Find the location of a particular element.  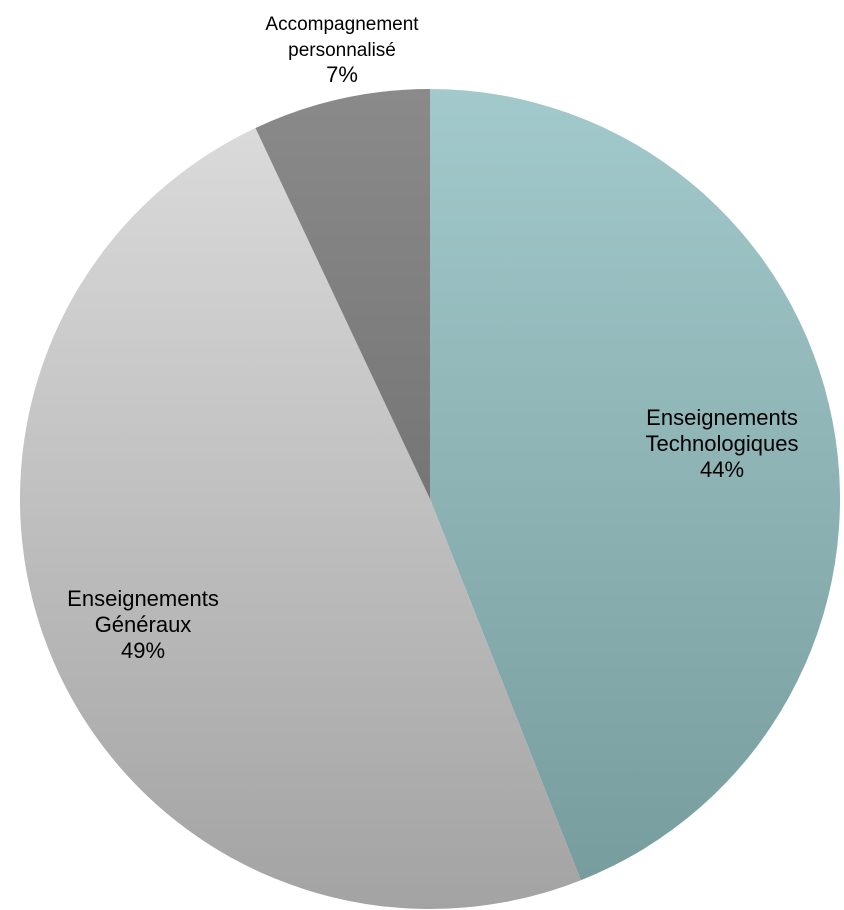

slice-name-line: Généraux is located at coordinates (143, 624).